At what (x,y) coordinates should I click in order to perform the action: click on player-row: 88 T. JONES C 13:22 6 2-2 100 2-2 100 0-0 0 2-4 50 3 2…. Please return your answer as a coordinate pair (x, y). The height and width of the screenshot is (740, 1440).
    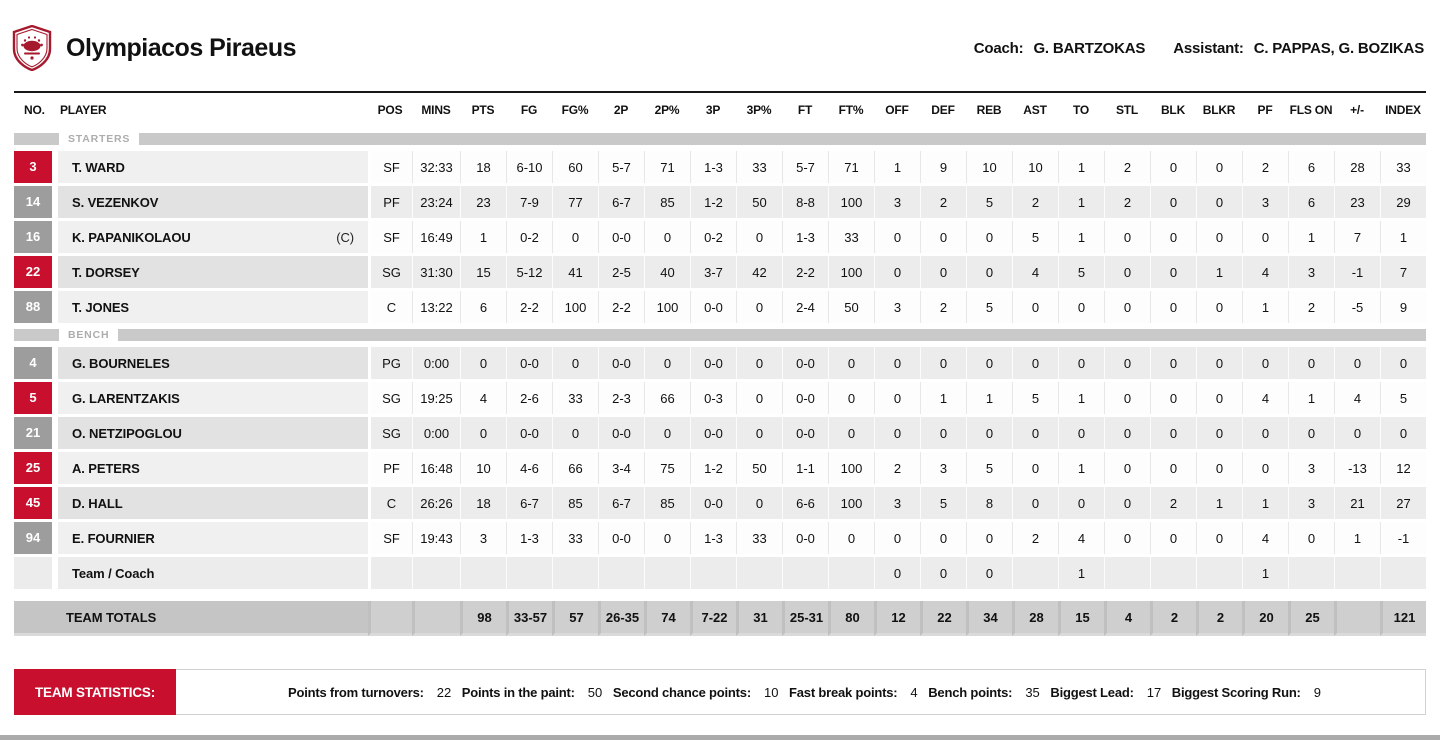
    Looking at the image, I should click on (720, 307).